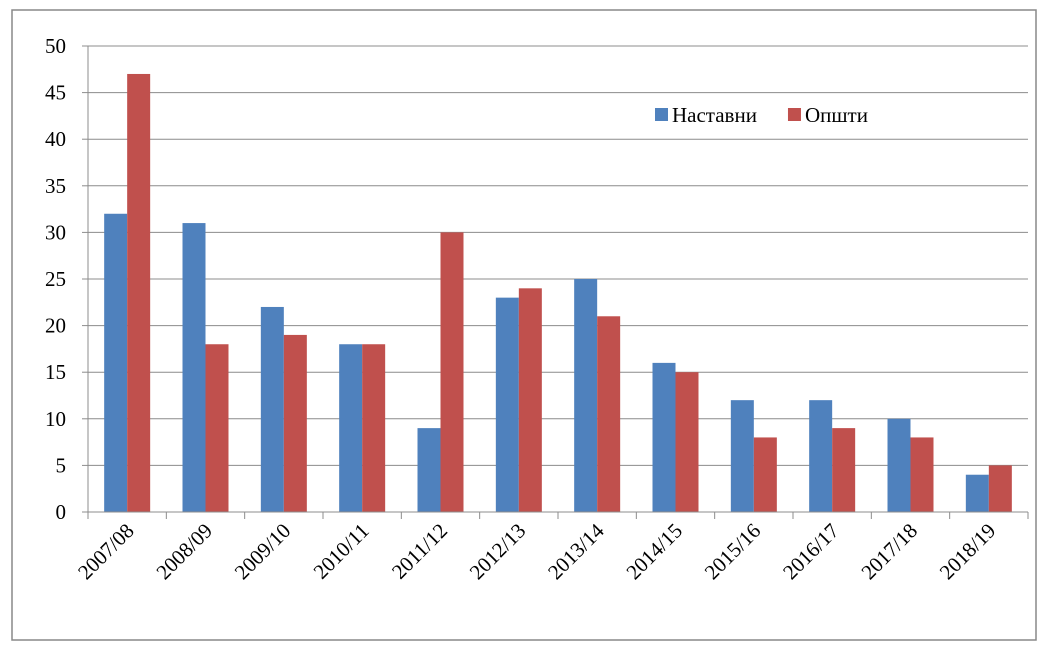 The width and height of the screenshot is (1040, 646). I want to click on x-tick-label: 2016/17, so click(811, 552).